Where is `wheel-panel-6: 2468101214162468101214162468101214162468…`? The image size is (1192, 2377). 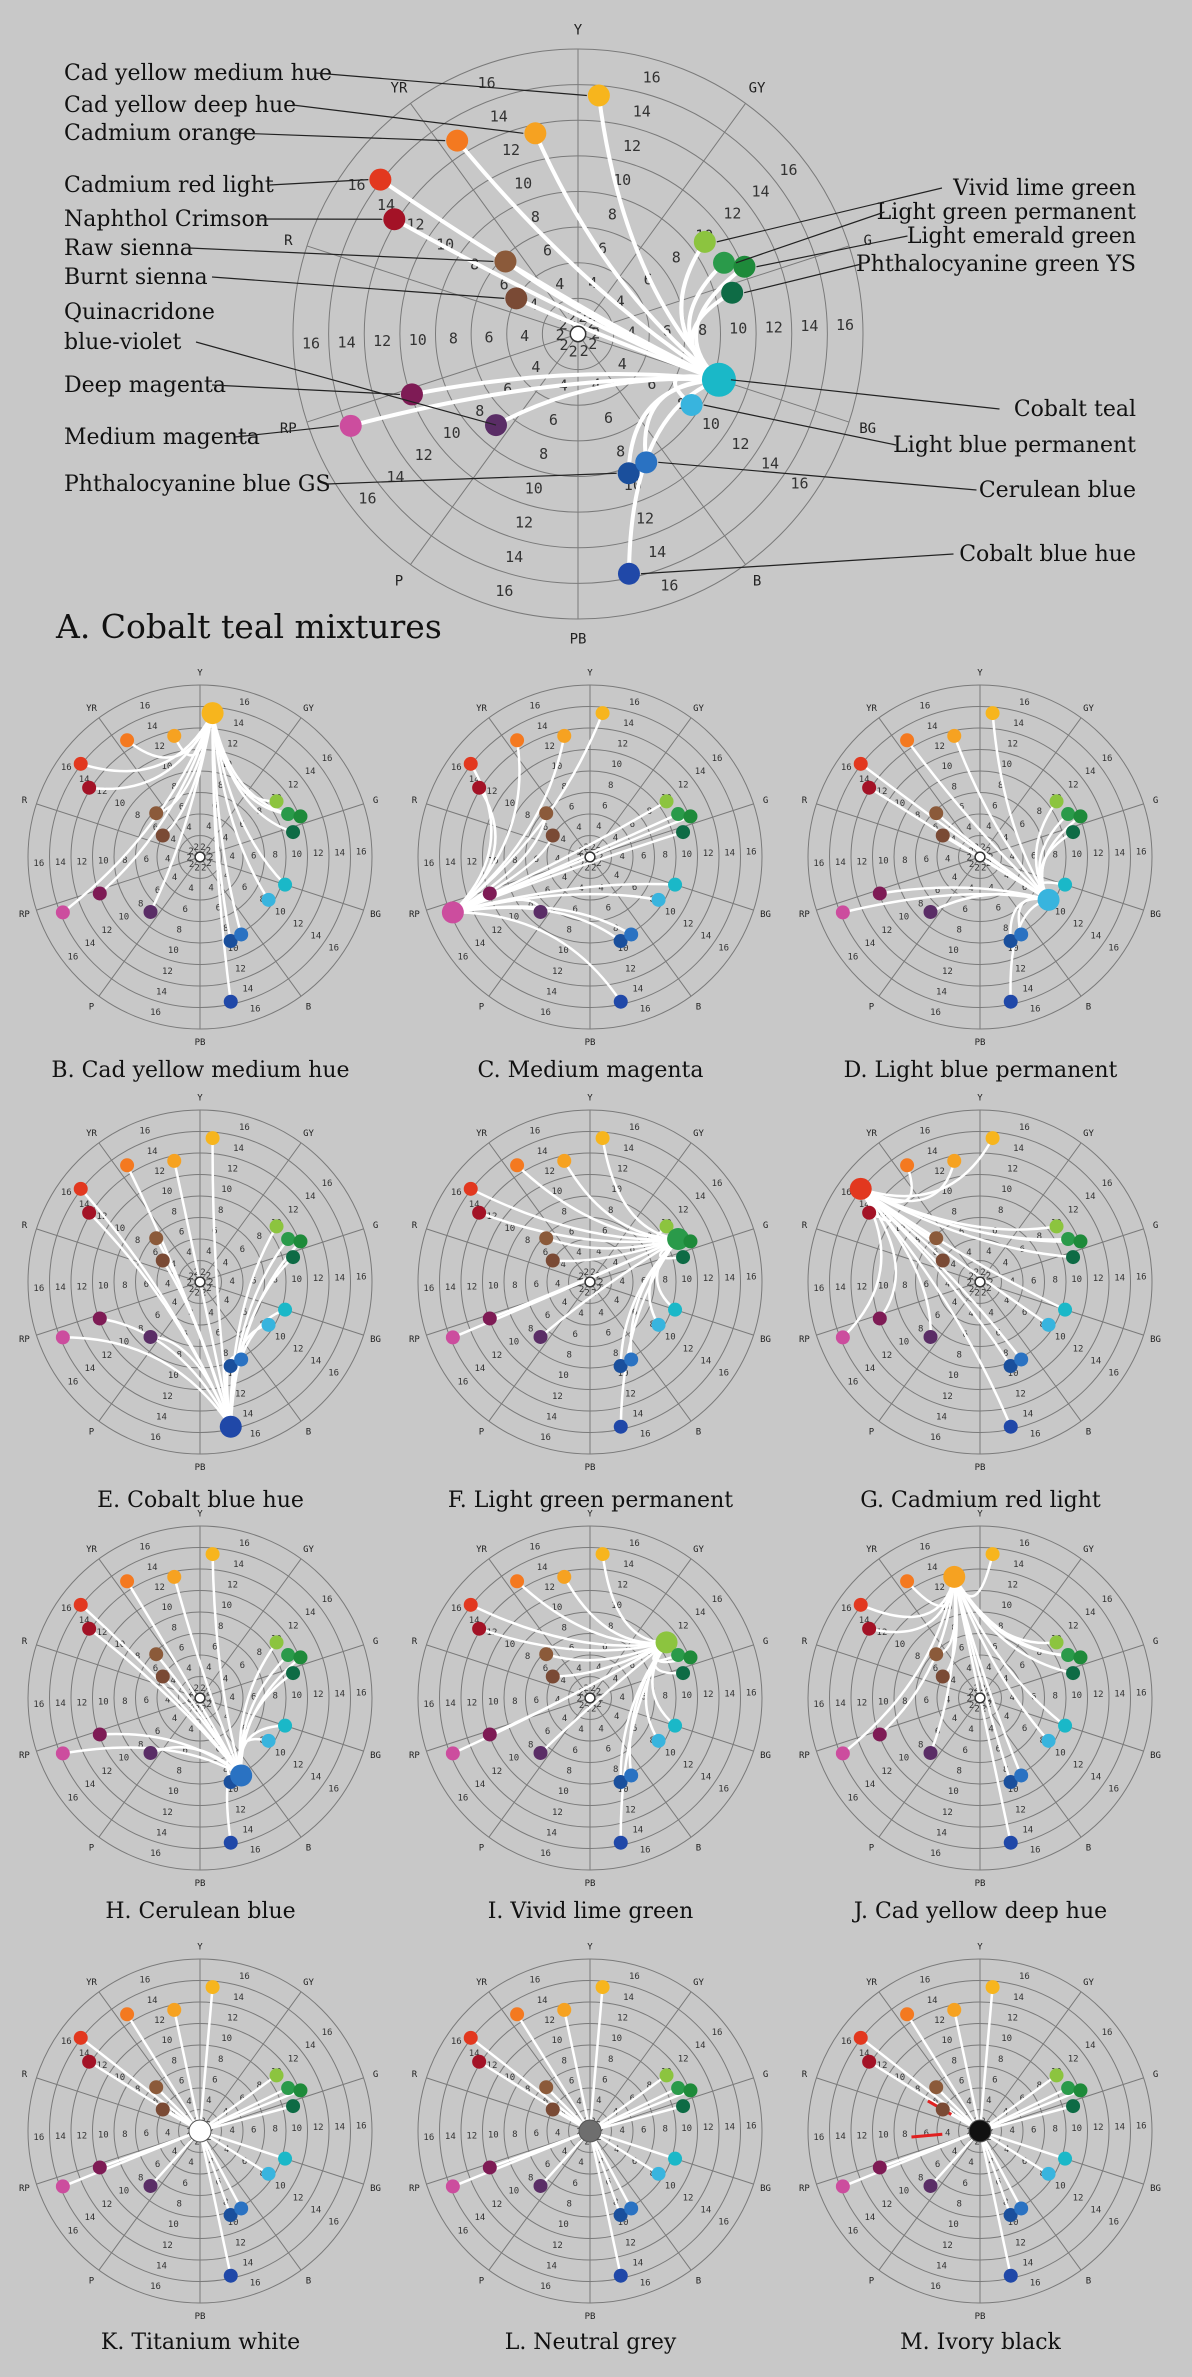
wheel-panel-6: 2468101214162468101214162468101214162468… is located at coordinates (980, 1283).